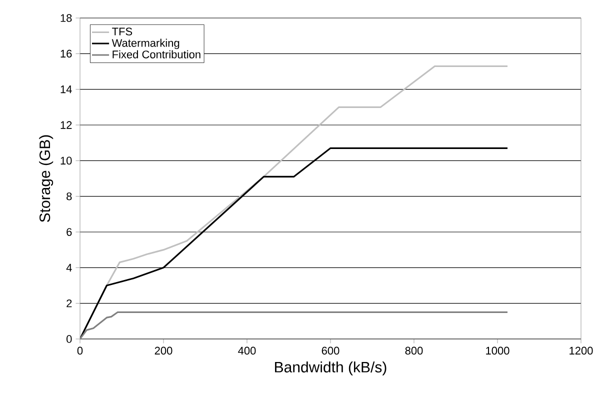 The height and width of the screenshot is (412, 606). Describe the element at coordinates (66, 125) in the screenshot. I see `y-tick-label: 12` at that location.